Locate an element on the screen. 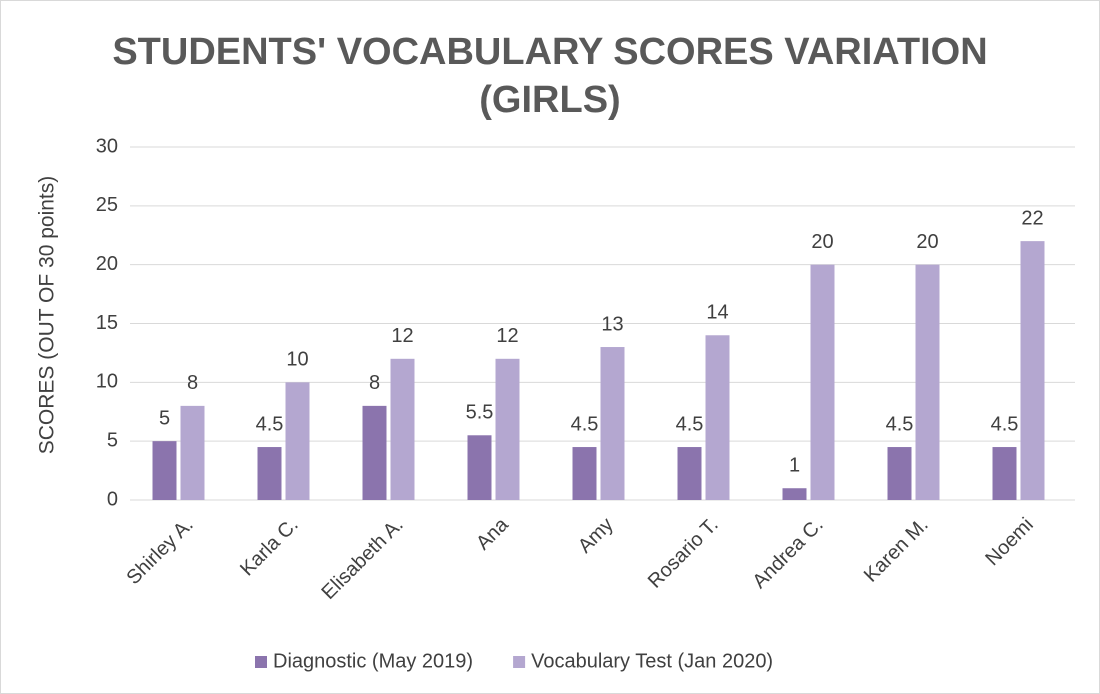 Image resolution: width=1100 pixels, height=694 pixels. y-tick-label: 0 is located at coordinates (112, 499).